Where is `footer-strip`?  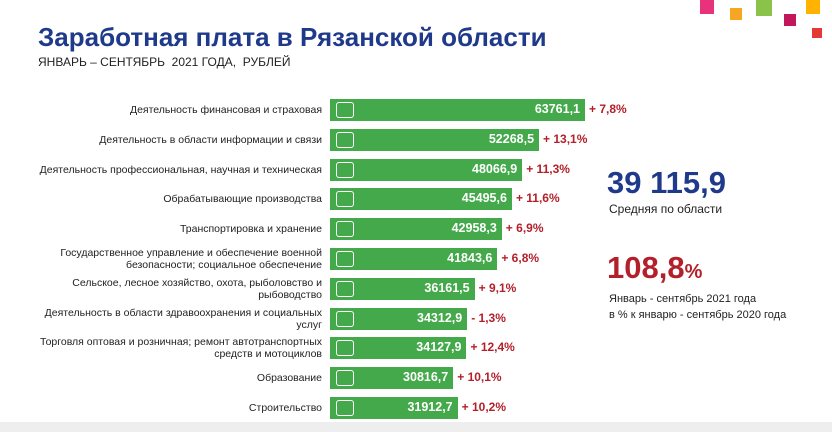 footer-strip is located at coordinates (416, 427).